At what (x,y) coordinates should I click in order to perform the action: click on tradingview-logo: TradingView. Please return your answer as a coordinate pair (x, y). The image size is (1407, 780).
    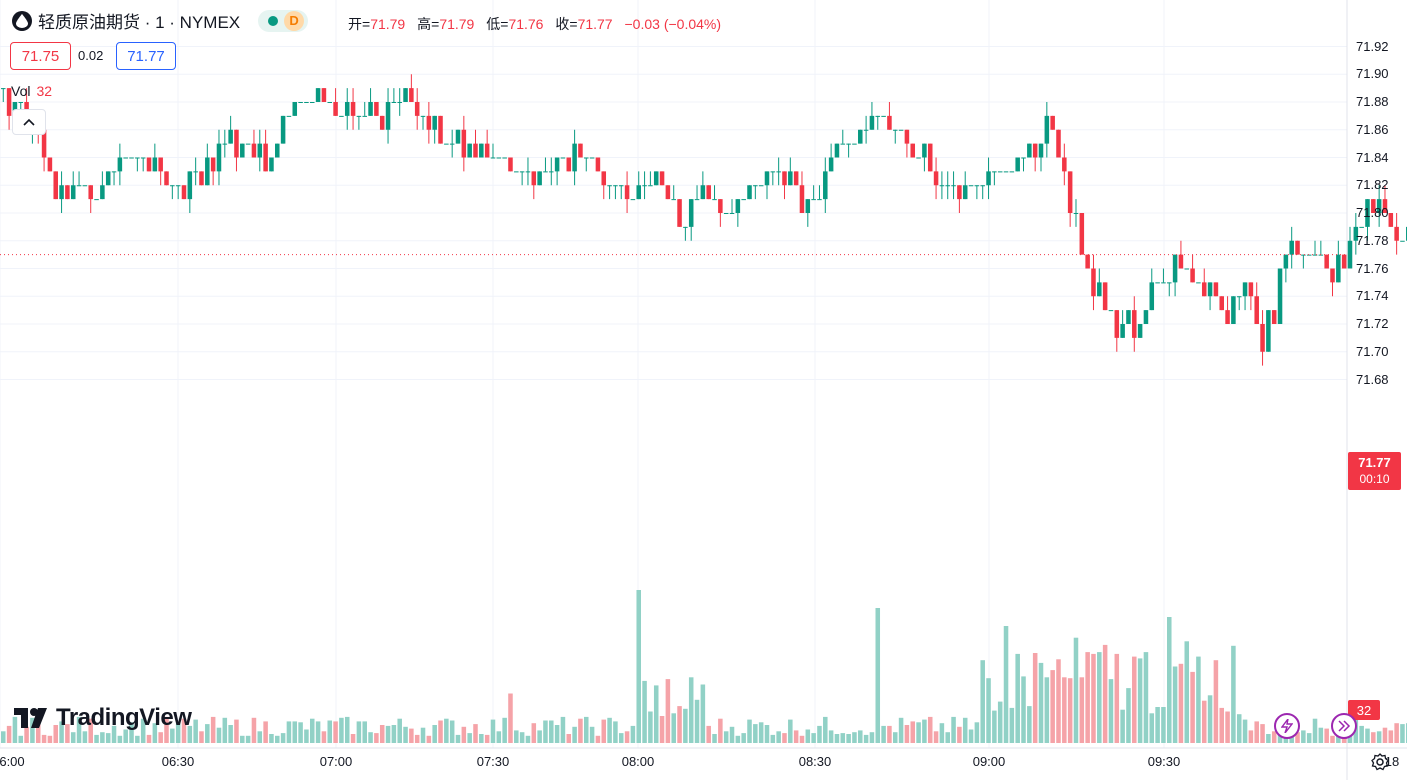
    Looking at the image, I should click on (103, 718).